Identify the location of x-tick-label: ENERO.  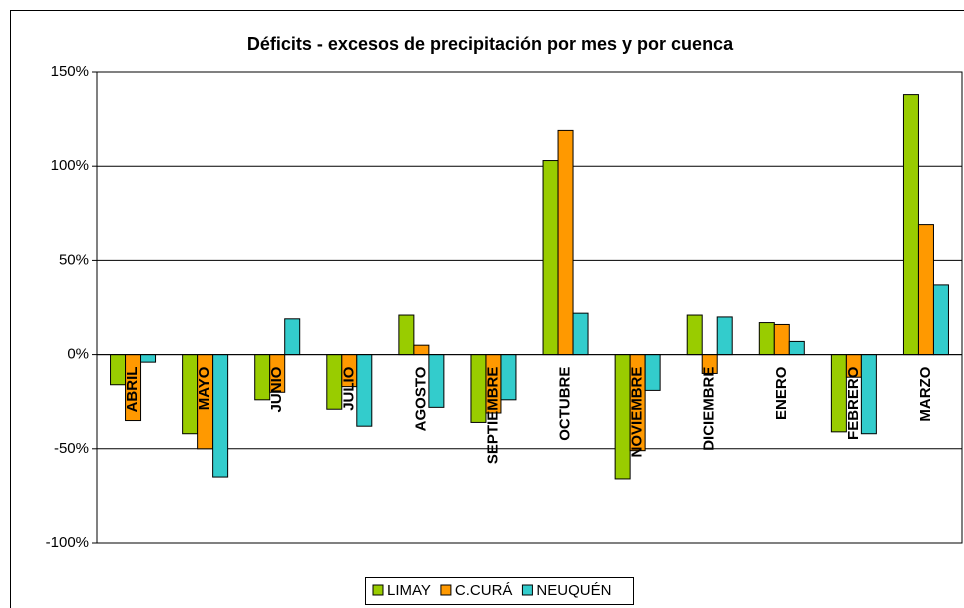
(781, 393).